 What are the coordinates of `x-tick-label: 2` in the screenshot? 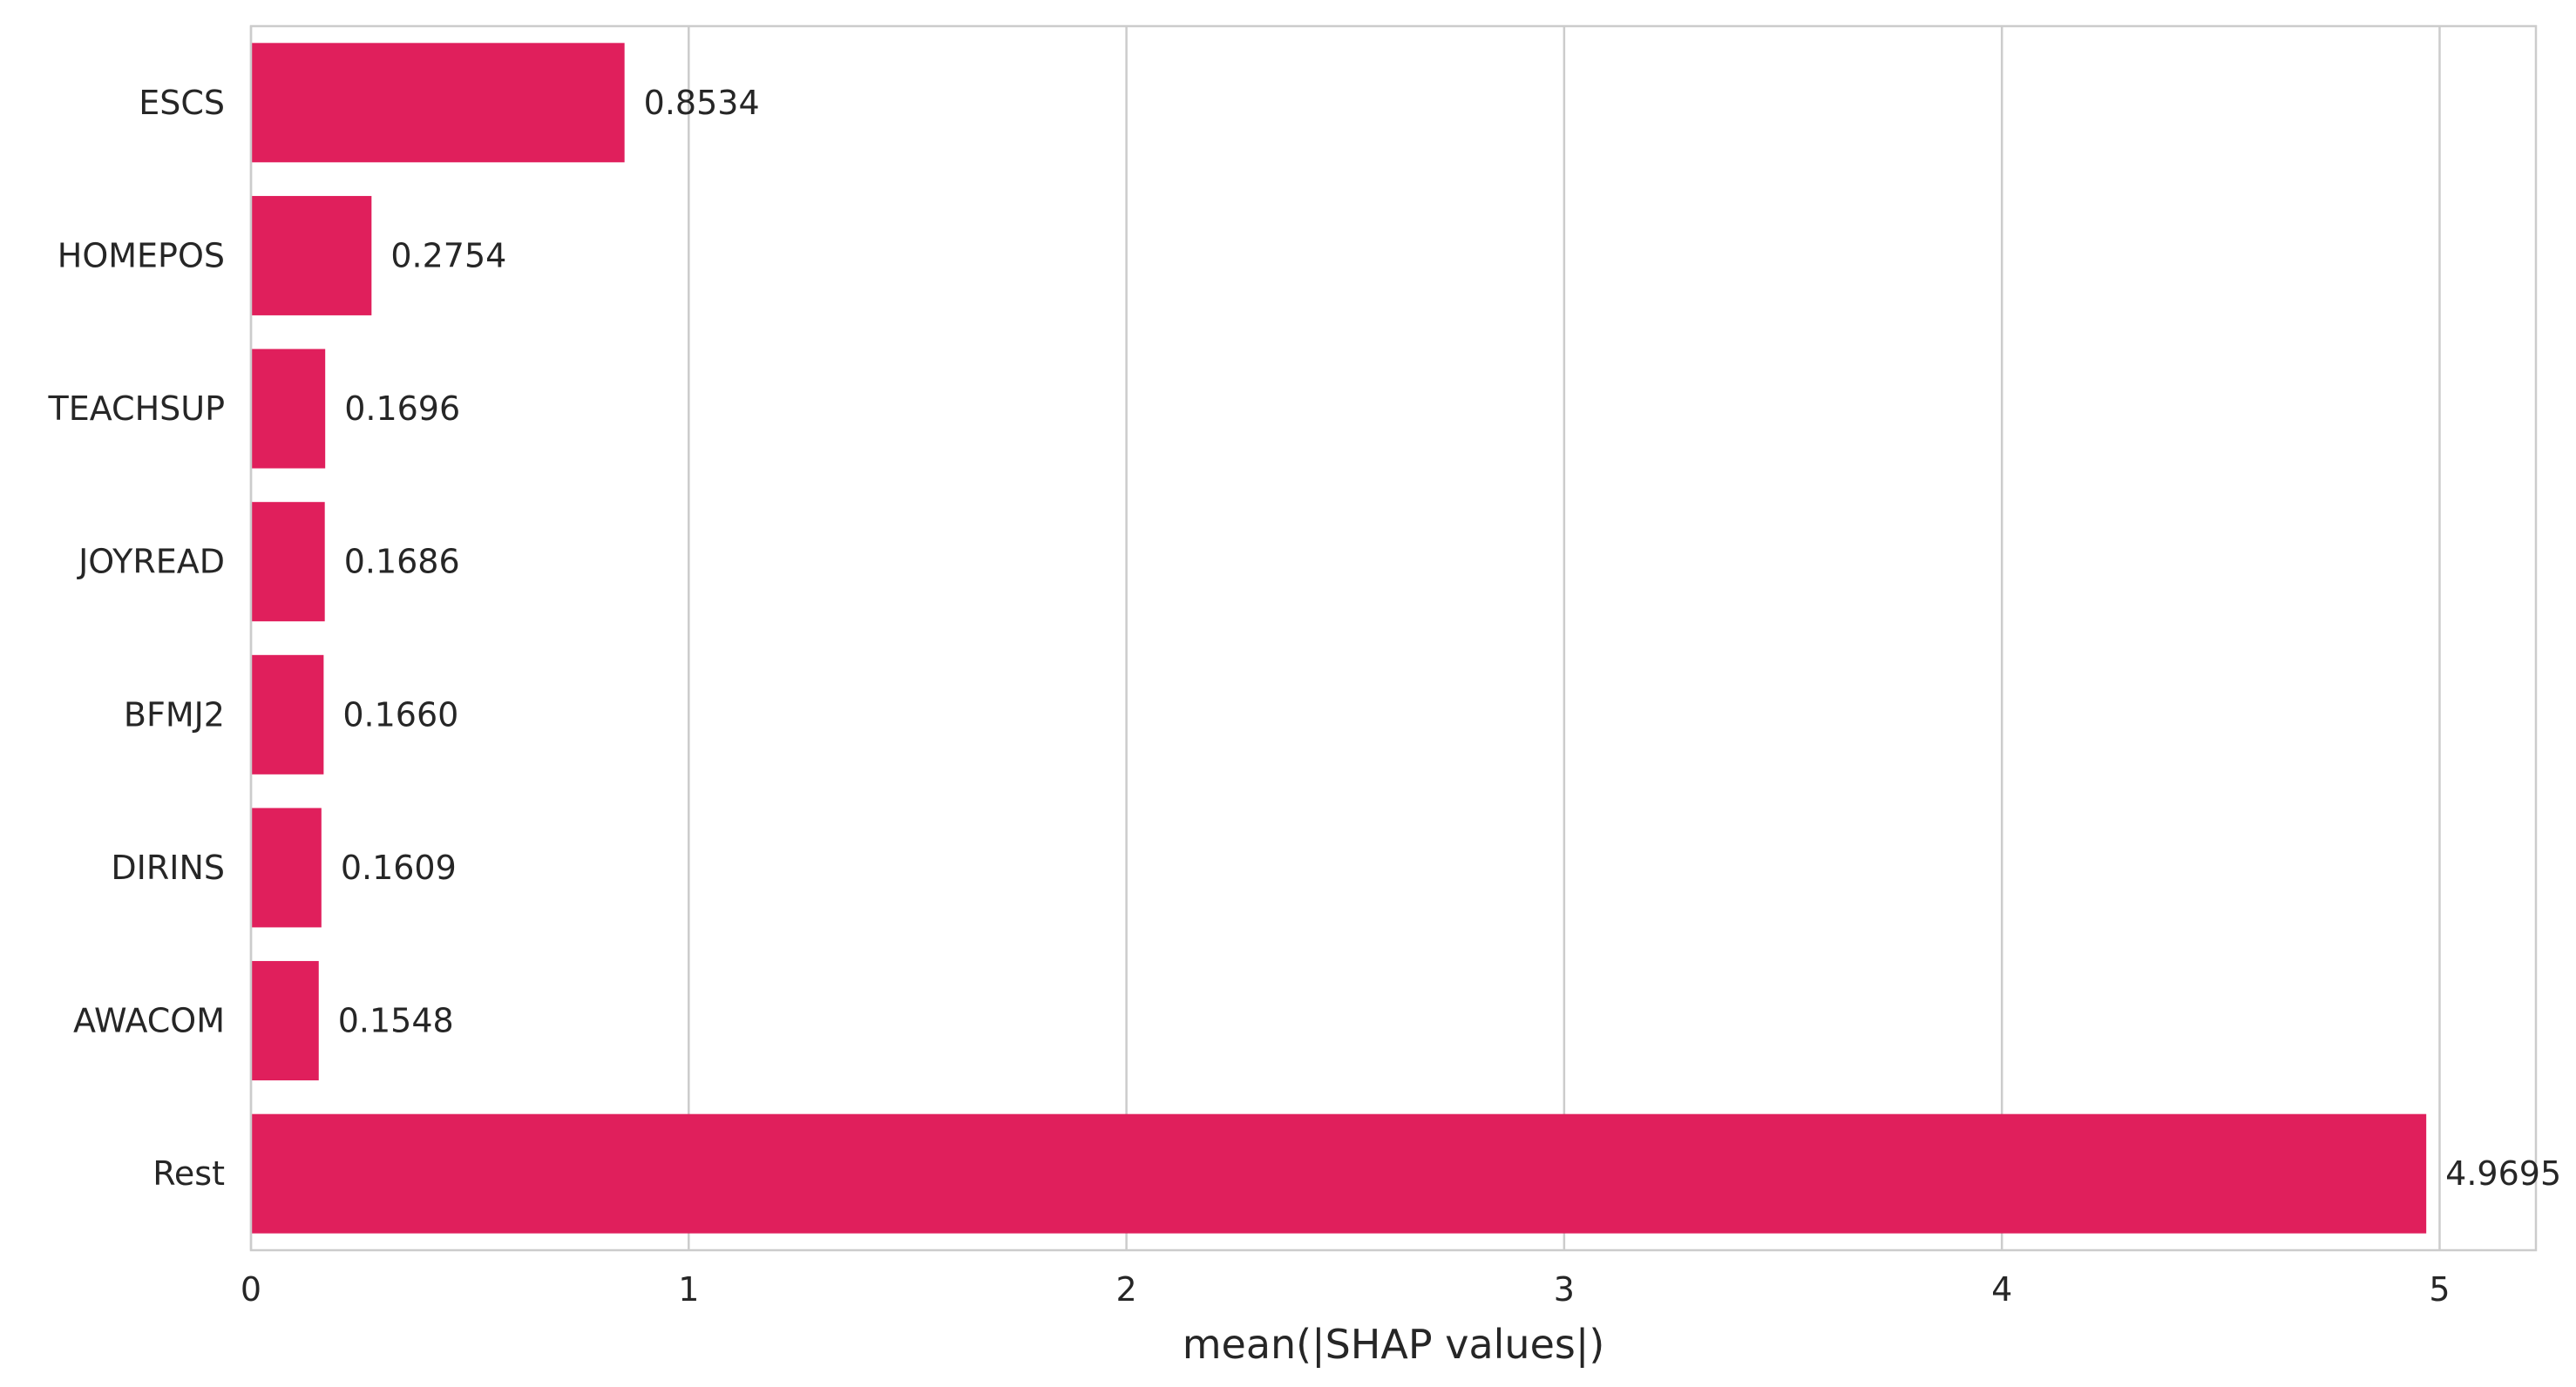 It's located at (1127, 1289).